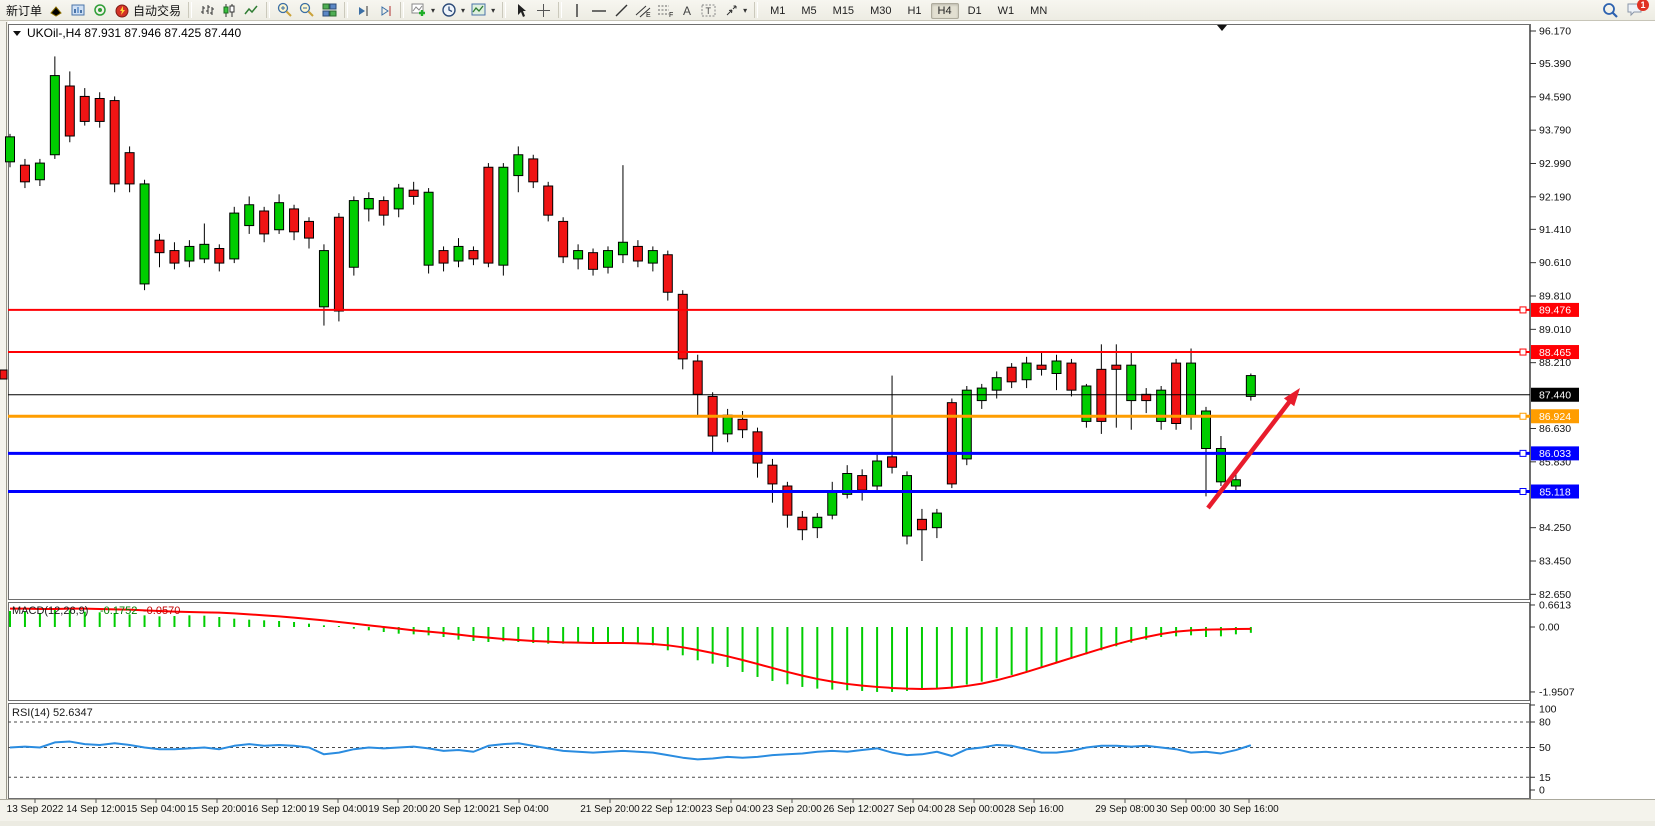 The height and width of the screenshot is (826, 1655). Describe the element at coordinates (147, 10) in the screenshot. I see `autotrade-button: 自动交易` at that location.